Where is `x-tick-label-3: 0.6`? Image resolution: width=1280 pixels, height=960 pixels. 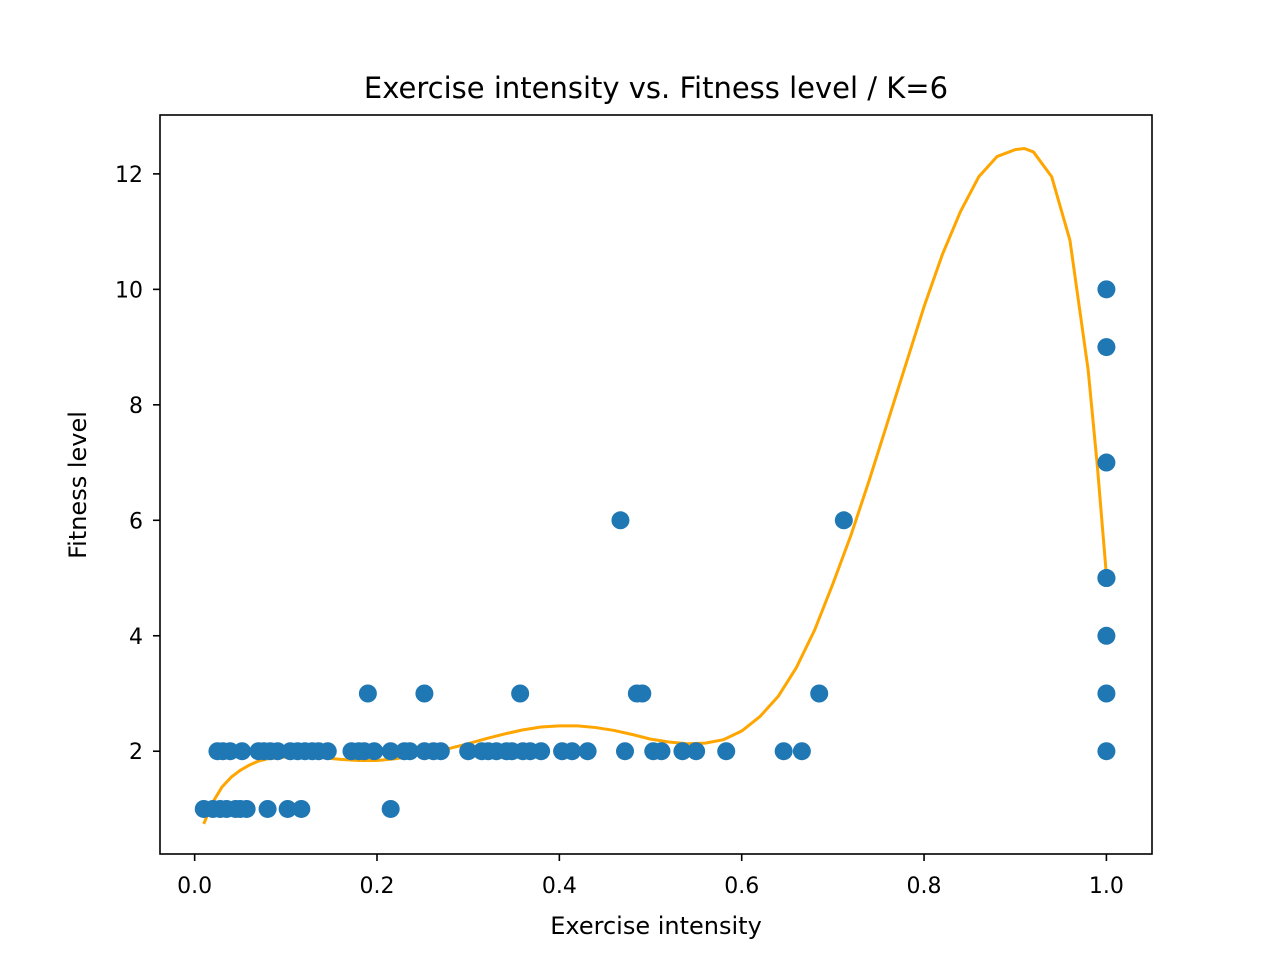
x-tick-label-3: 0.6 is located at coordinates (741, 886).